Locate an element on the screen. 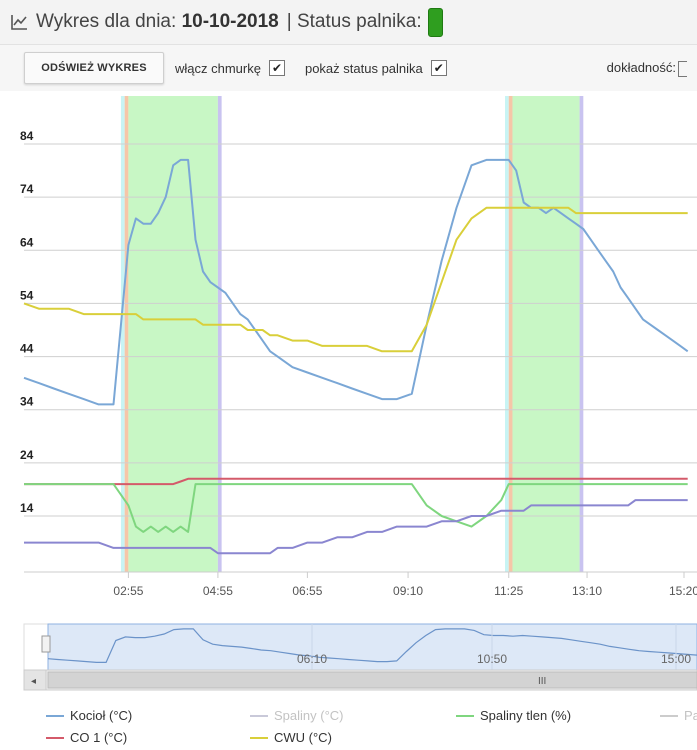 The height and width of the screenshot is (750, 697). x-tick-label: 06:55 is located at coordinates (307, 591).